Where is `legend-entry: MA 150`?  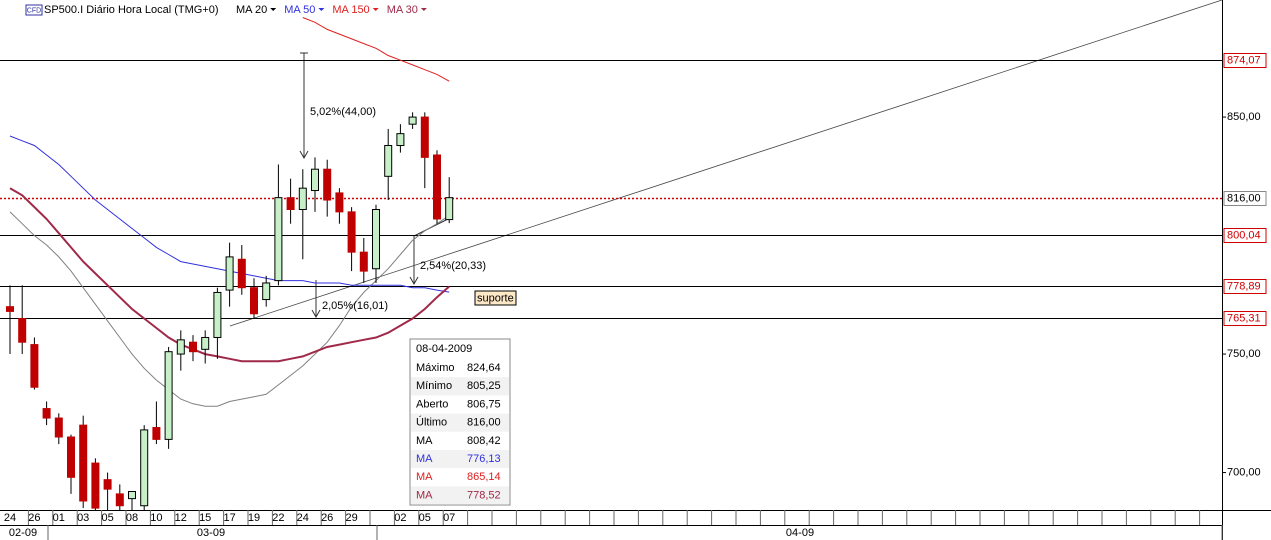 legend-entry: MA 150 is located at coordinates (350, 10).